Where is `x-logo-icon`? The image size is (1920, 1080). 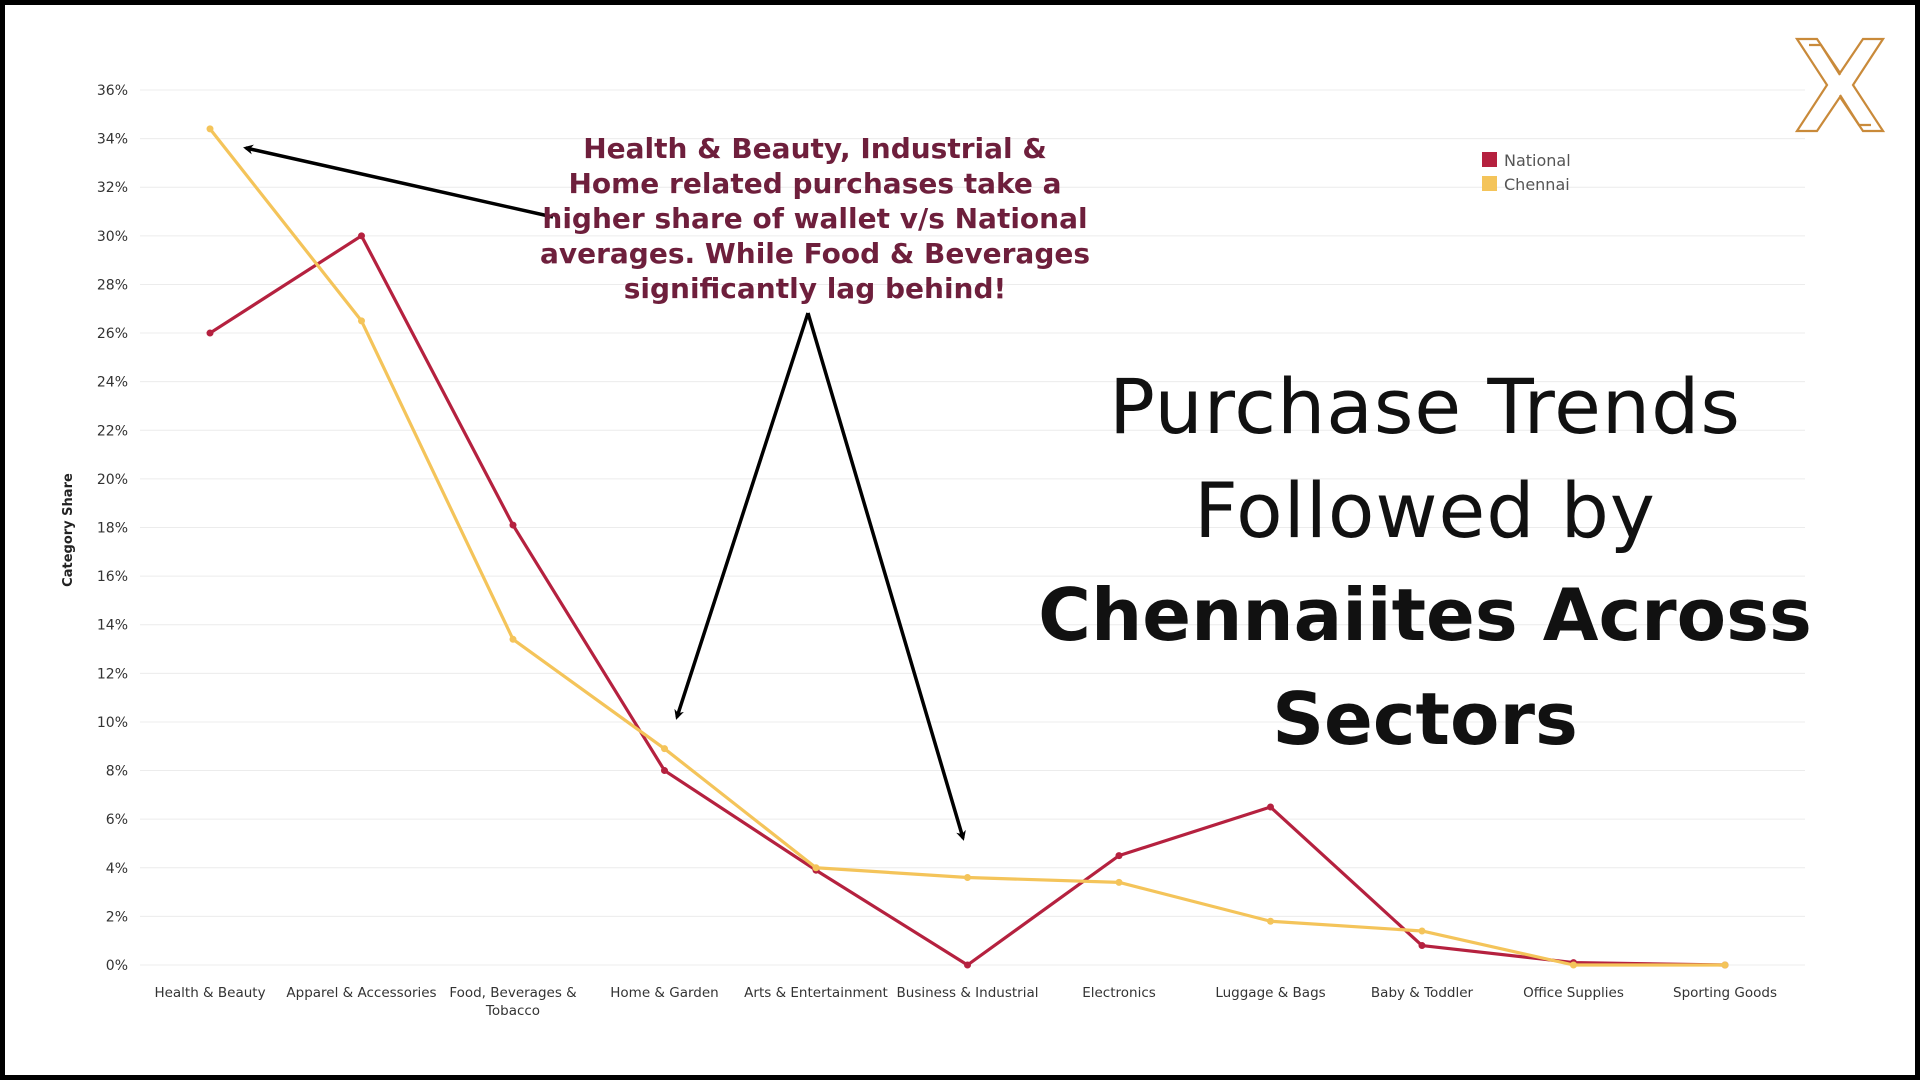 x-logo-icon is located at coordinates (1840, 85).